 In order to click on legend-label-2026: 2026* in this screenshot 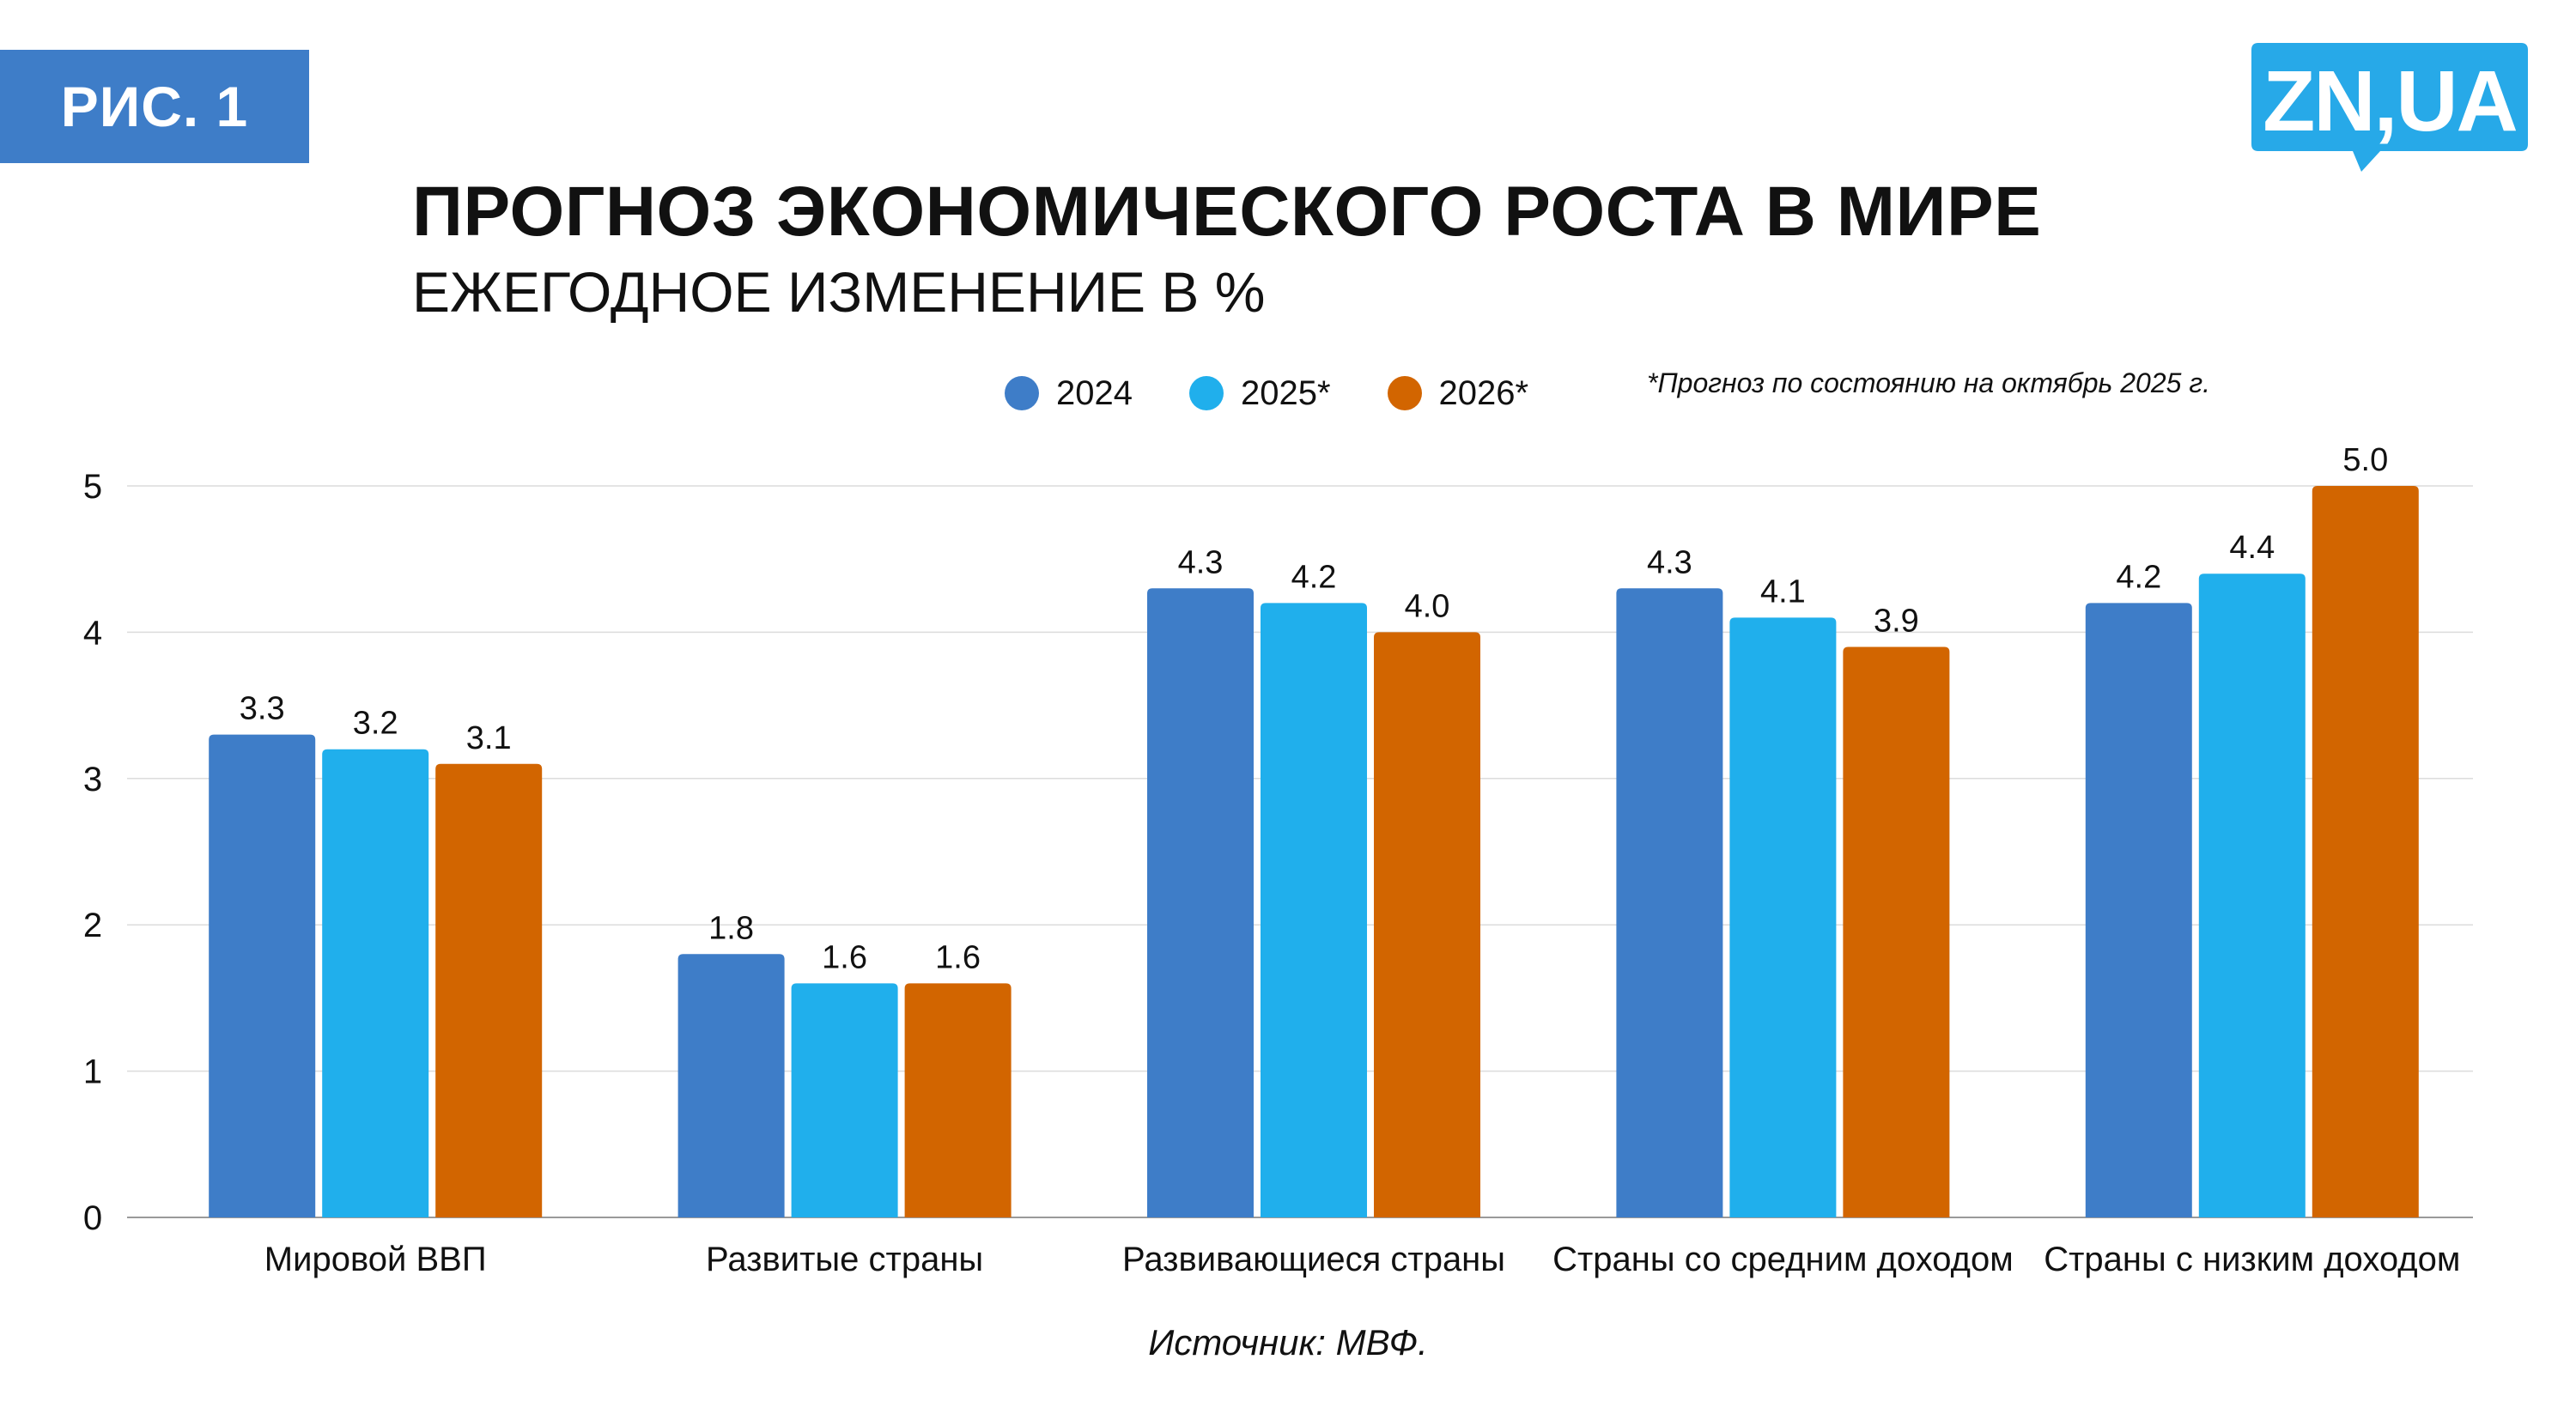, I will do `click(1484, 392)`.